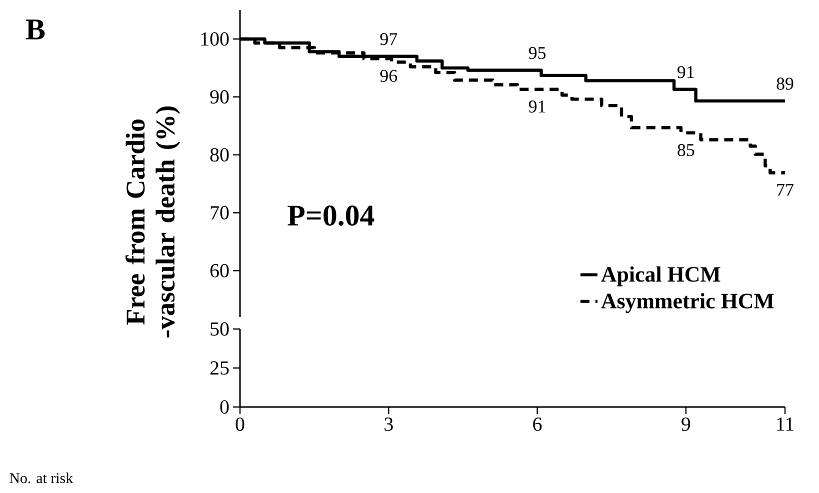  I want to click on y-tick-label: 90, so click(219, 97).